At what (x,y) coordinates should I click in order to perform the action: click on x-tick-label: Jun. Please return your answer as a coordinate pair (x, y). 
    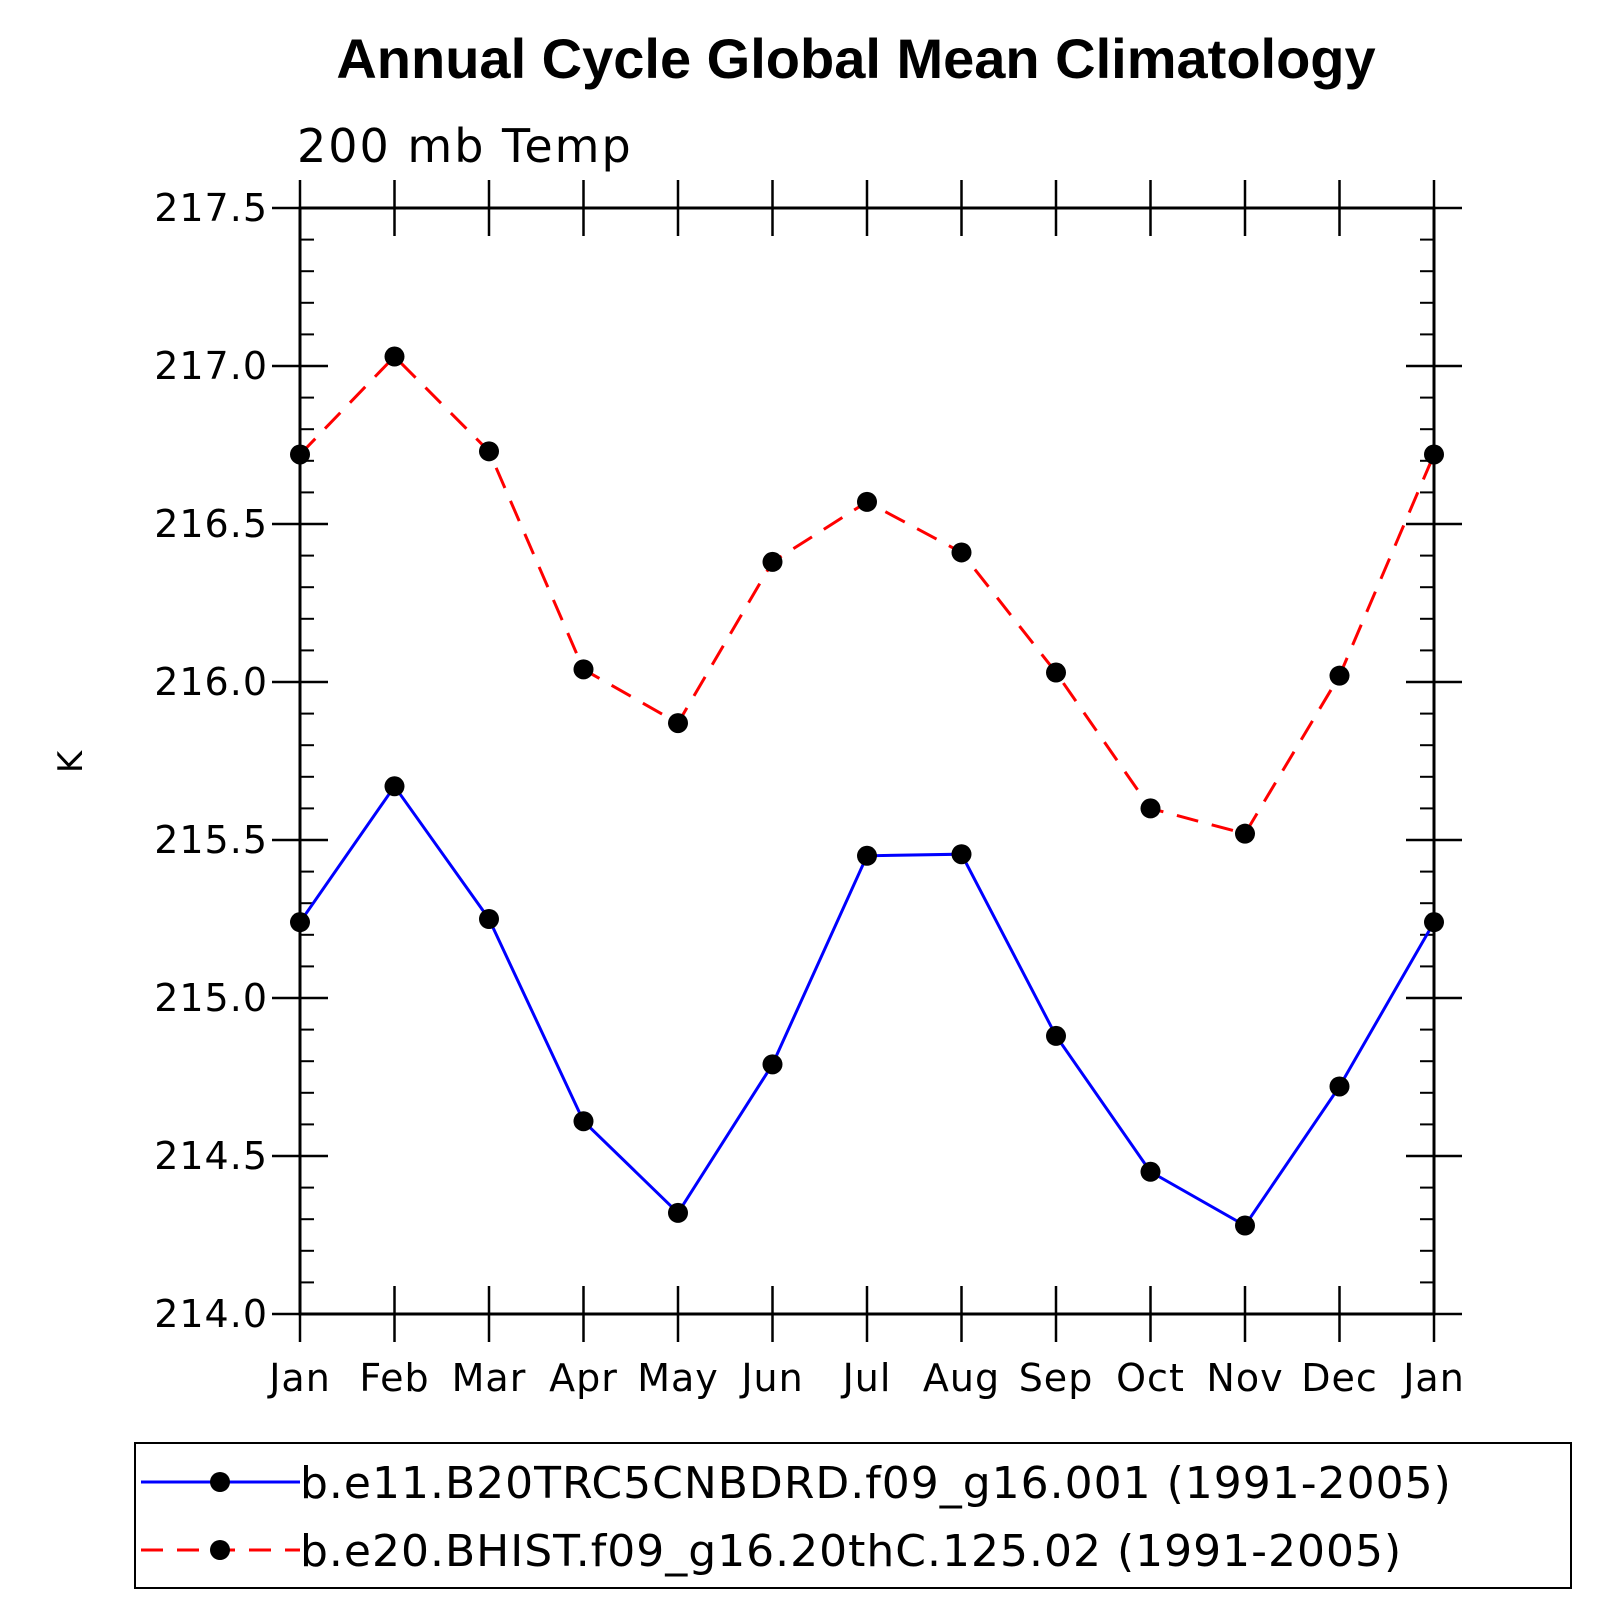
    Looking at the image, I should click on (771, 1378).